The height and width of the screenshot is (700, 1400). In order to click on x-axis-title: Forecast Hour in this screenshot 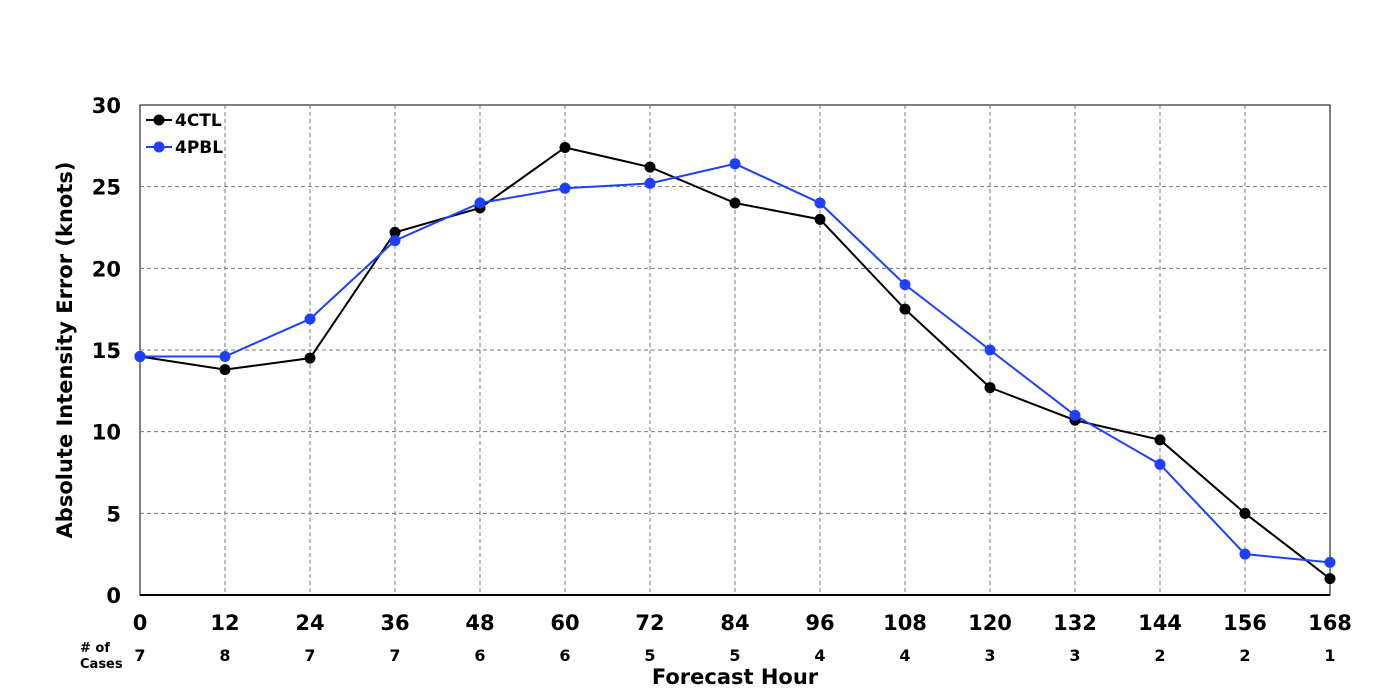, I will do `click(735, 677)`.